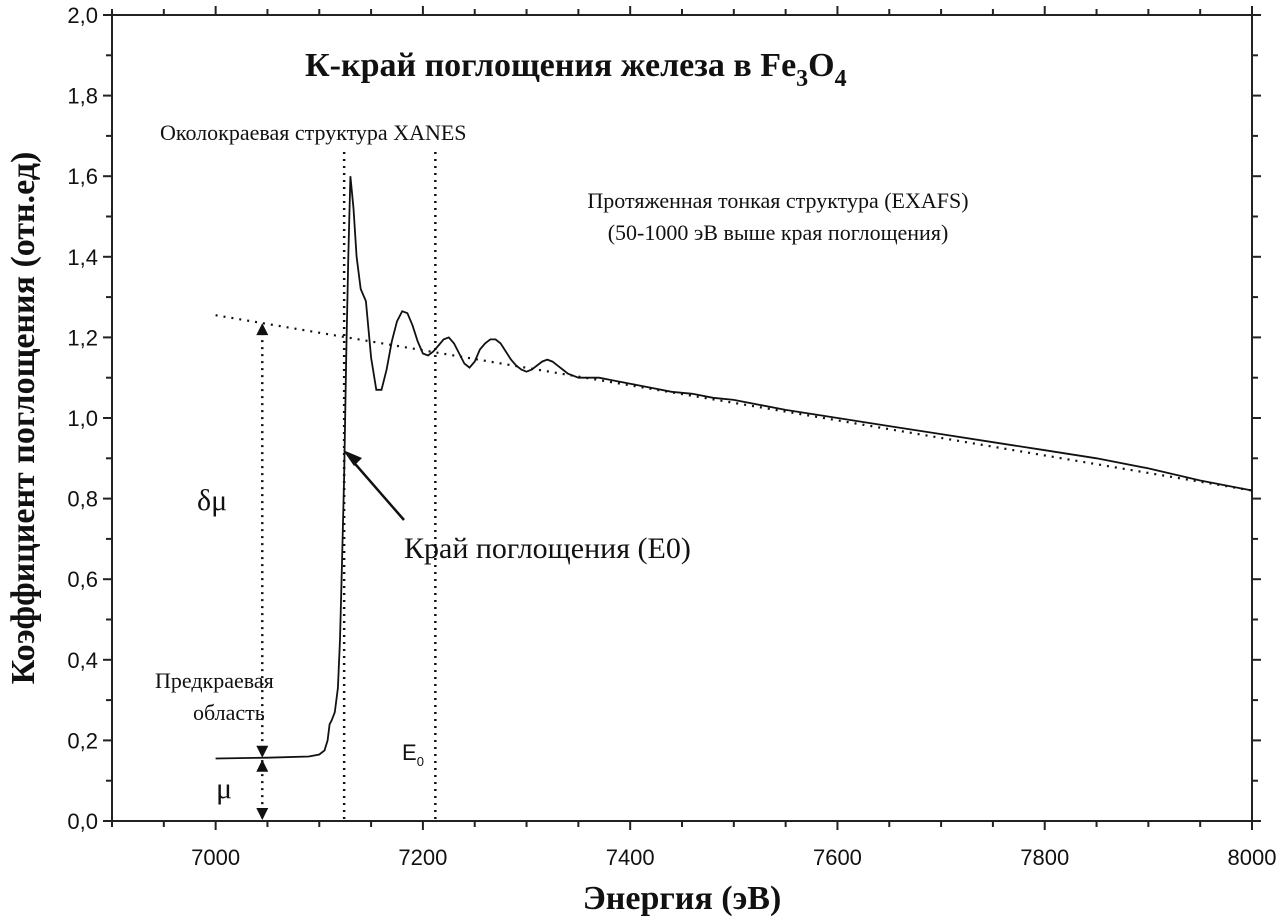 The image size is (1286, 921). What do you see at coordinates (82, 660) in the screenshot?
I see `y-tick-label: 0,4` at bounding box center [82, 660].